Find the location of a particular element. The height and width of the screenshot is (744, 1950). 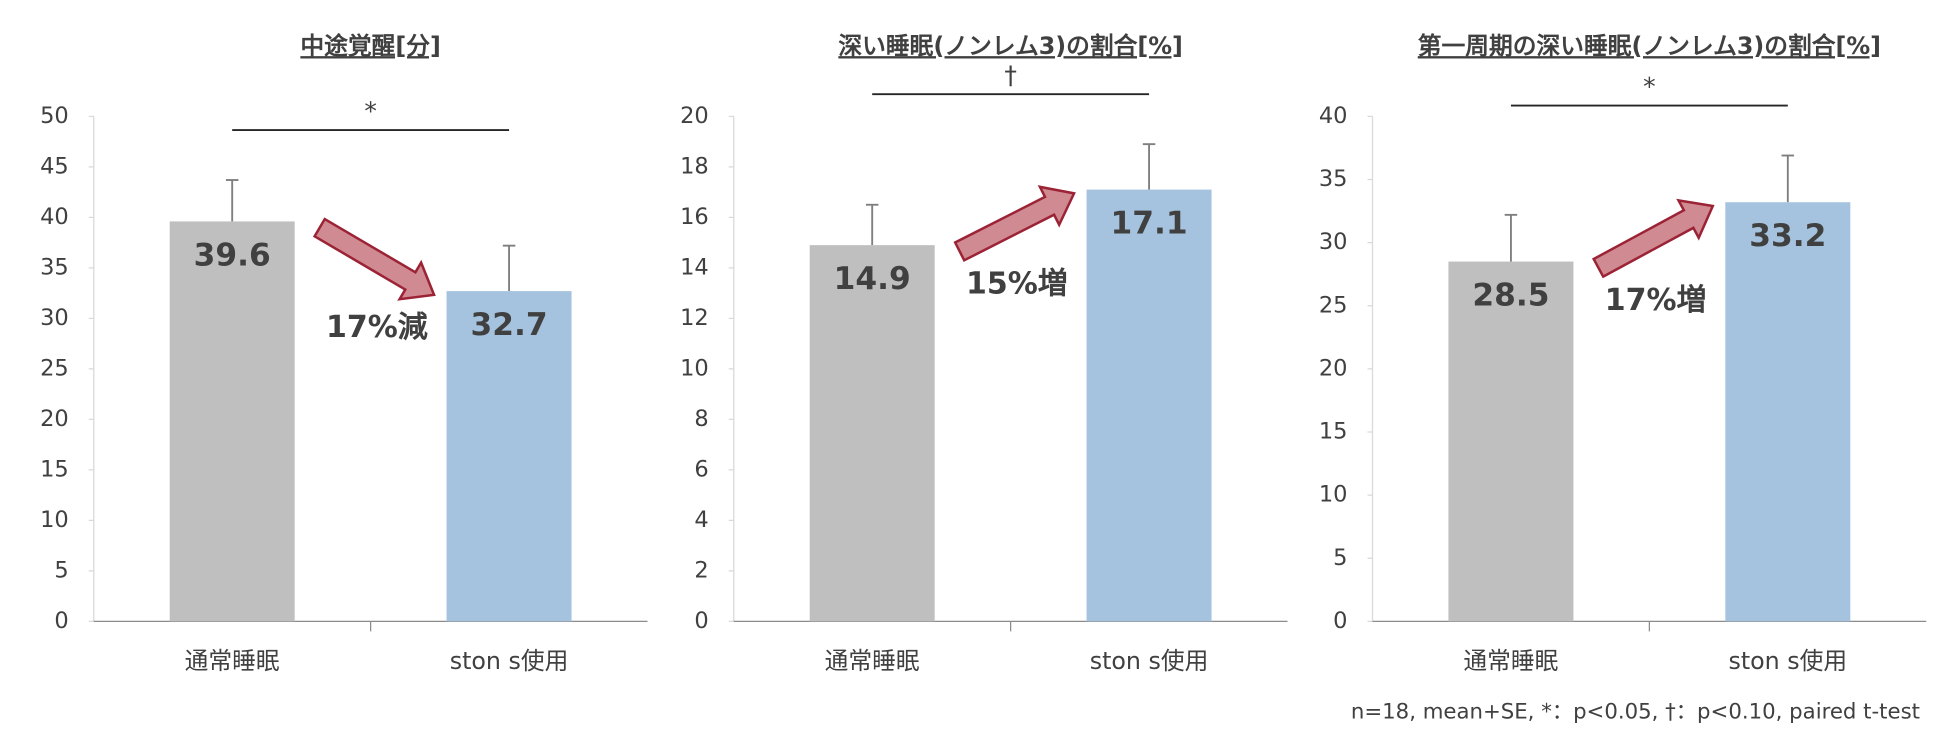

y-tick-label: 18 is located at coordinates (694, 166).